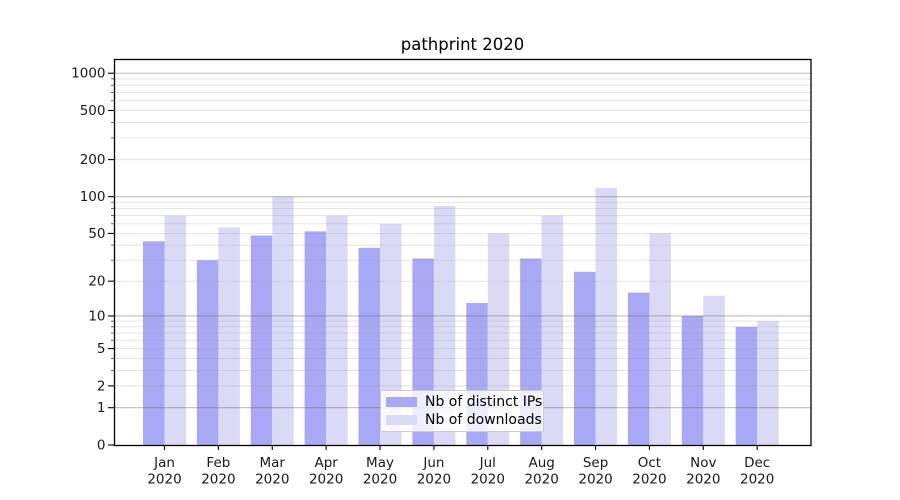  What do you see at coordinates (88, 74) in the screenshot?
I see `ytick-label-1000: 1000` at bounding box center [88, 74].